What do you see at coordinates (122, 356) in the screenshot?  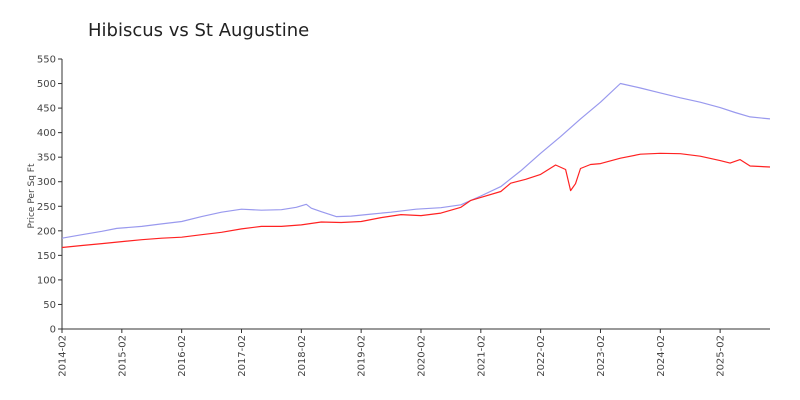 I see `x-tick-label: 2015-02` at bounding box center [122, 356].